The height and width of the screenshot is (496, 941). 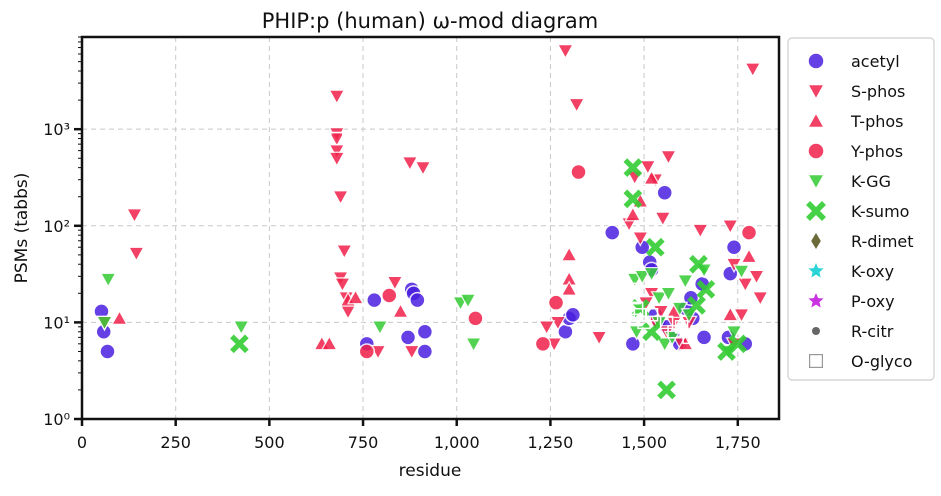 What do you see at coordinates (815, 361) in the screenshot?
I see `legend-marker-o-glyco` at bounding box center [815, 361].